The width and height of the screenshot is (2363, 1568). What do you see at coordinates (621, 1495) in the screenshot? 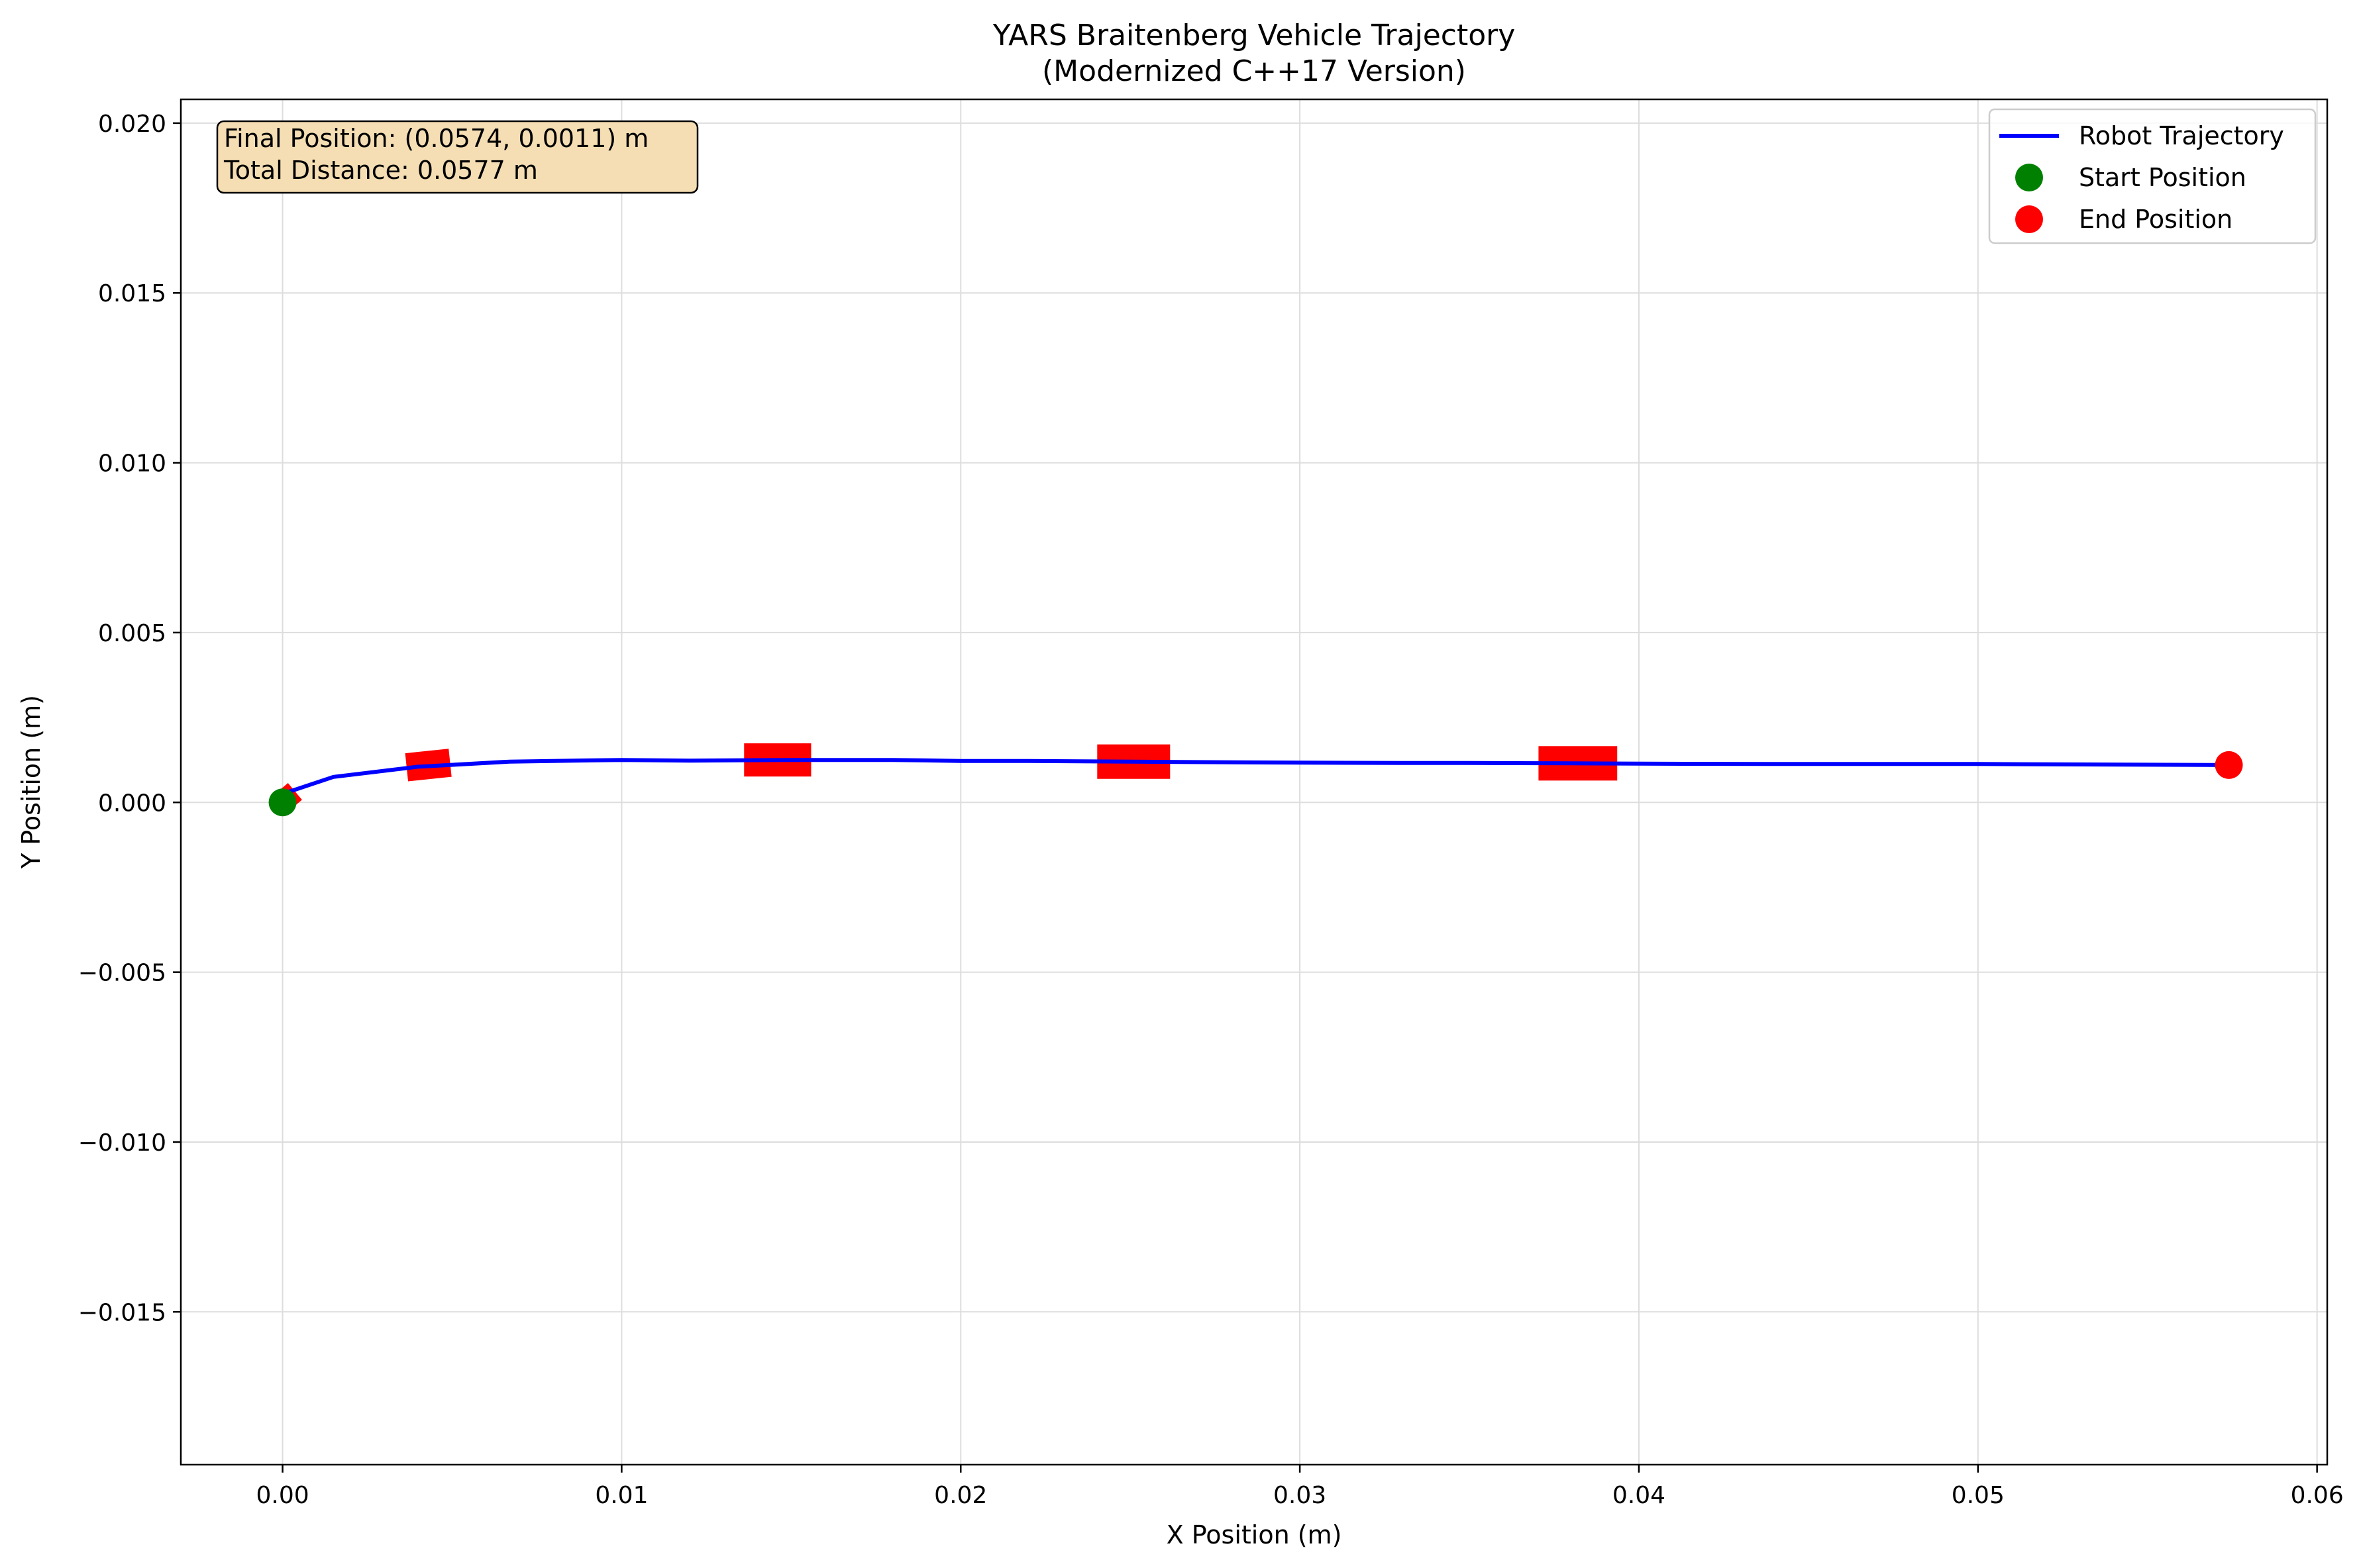
I see `x-tick-label: 0.01` at bounding box center [621, 1495].